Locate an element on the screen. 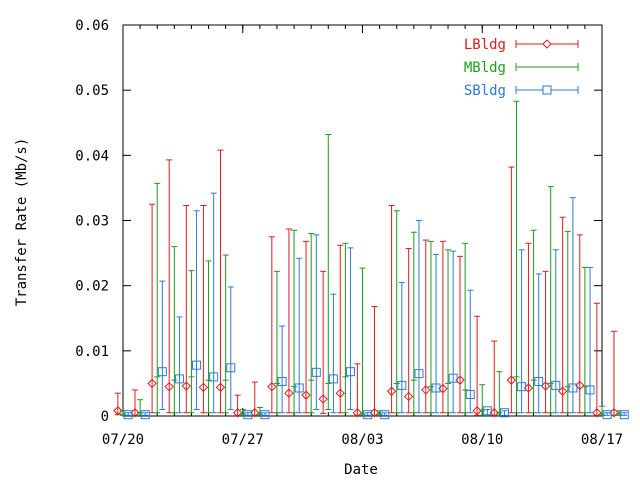 The width and height of the screenshot is (640, 480). y-tick-label: 0.06 is located at coordinates (92, 26).